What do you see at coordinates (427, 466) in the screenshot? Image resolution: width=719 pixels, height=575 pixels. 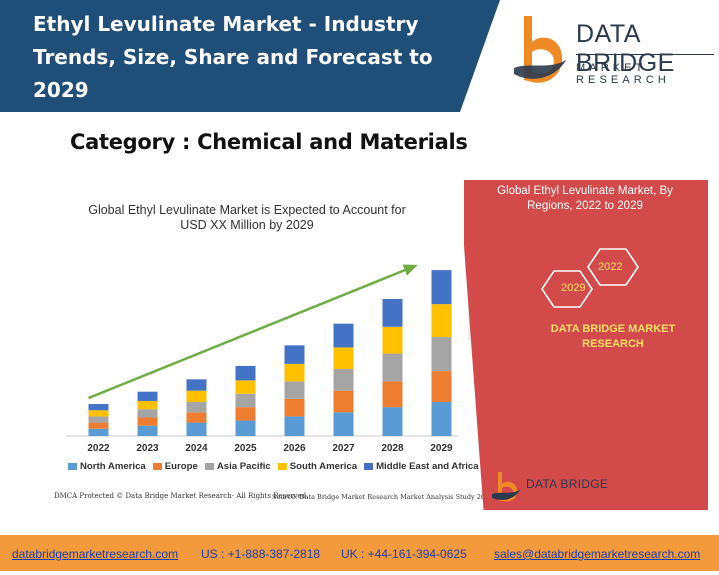 I see `legend-label: Middle East and Africa` at bounding box center [427, 466].